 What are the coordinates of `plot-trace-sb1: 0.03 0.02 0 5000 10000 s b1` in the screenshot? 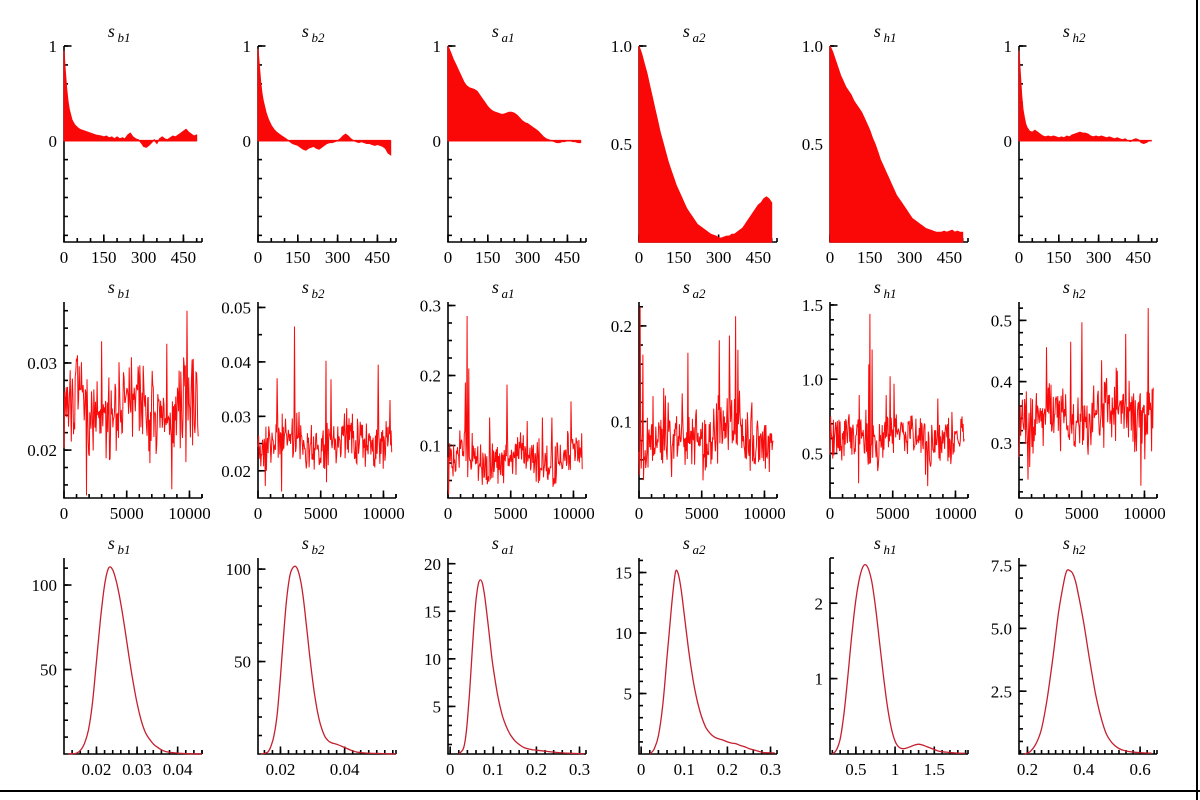 It's located at (114, 404).